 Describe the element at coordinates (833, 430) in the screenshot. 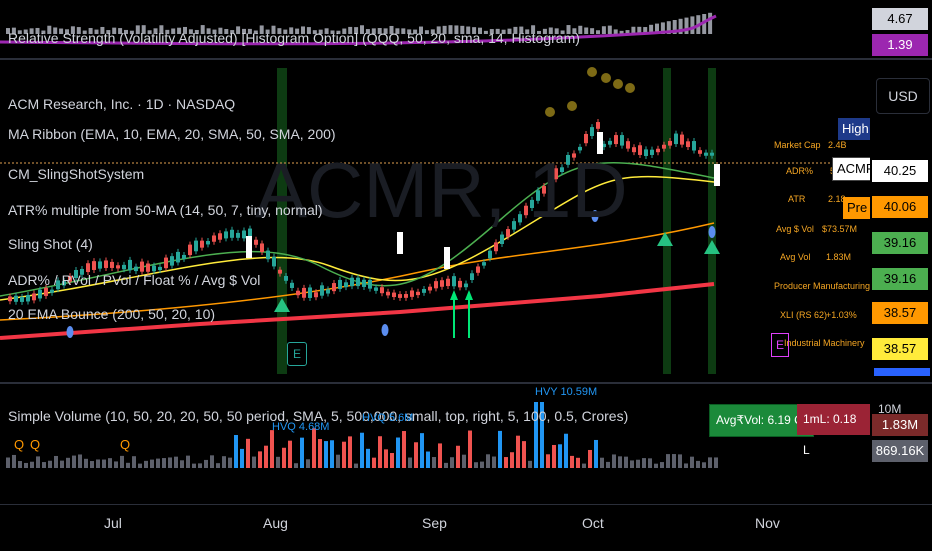

I see `ml-box: 1mL: 0.18 L` at that location.